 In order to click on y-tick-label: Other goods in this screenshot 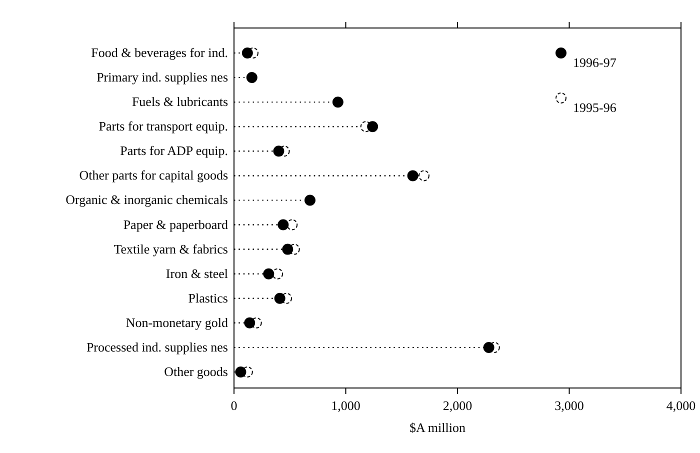, I will do `click(196, 371)`.